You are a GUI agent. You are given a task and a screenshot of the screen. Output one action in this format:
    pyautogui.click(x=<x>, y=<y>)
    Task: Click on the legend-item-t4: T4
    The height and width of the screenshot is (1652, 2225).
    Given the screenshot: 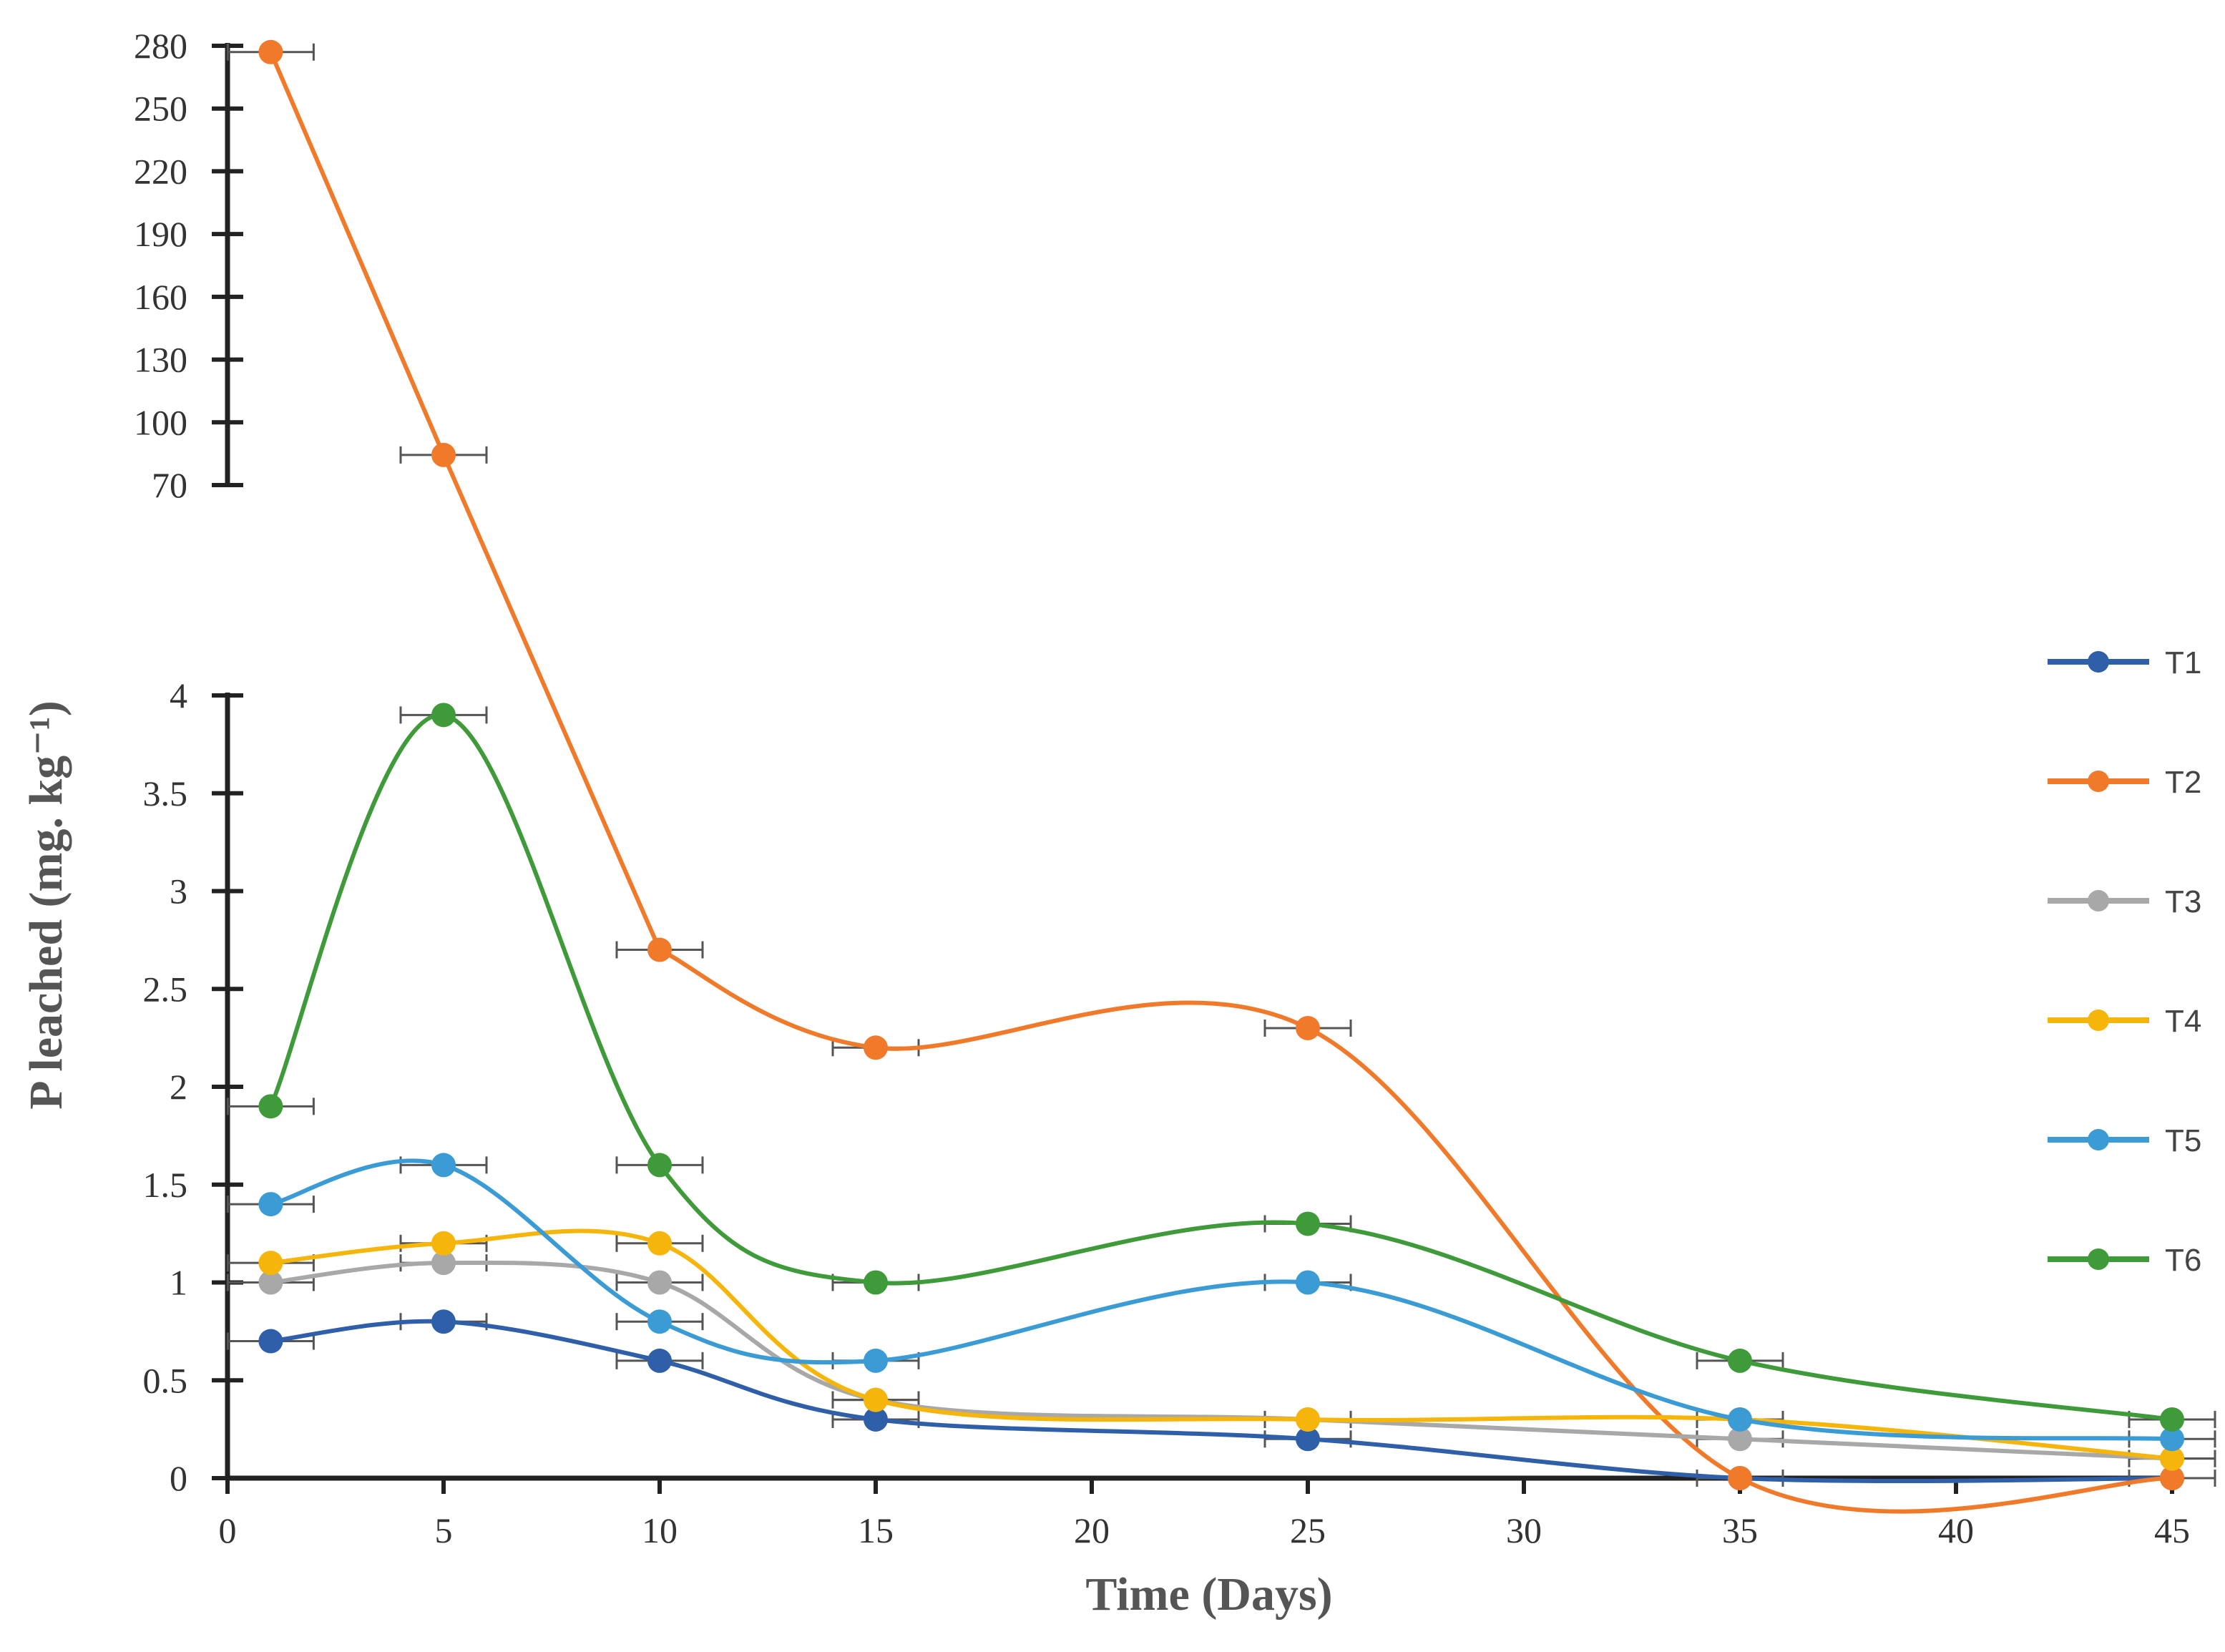 What is the action you would take?
    pyautogui.click(x=2124, y=1021)
    